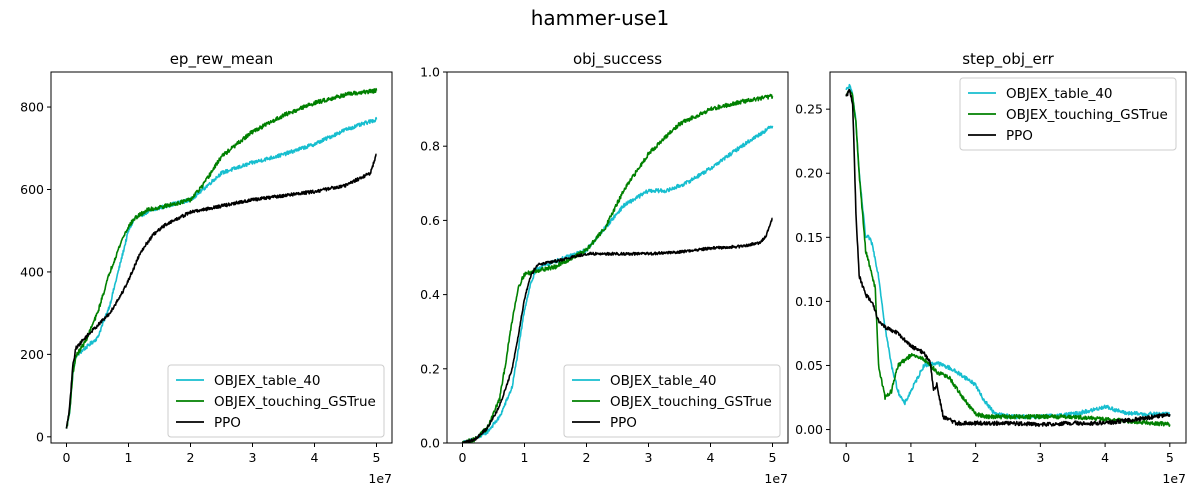  I want to click on y-tick-label: 0.4, so click(430, 294).